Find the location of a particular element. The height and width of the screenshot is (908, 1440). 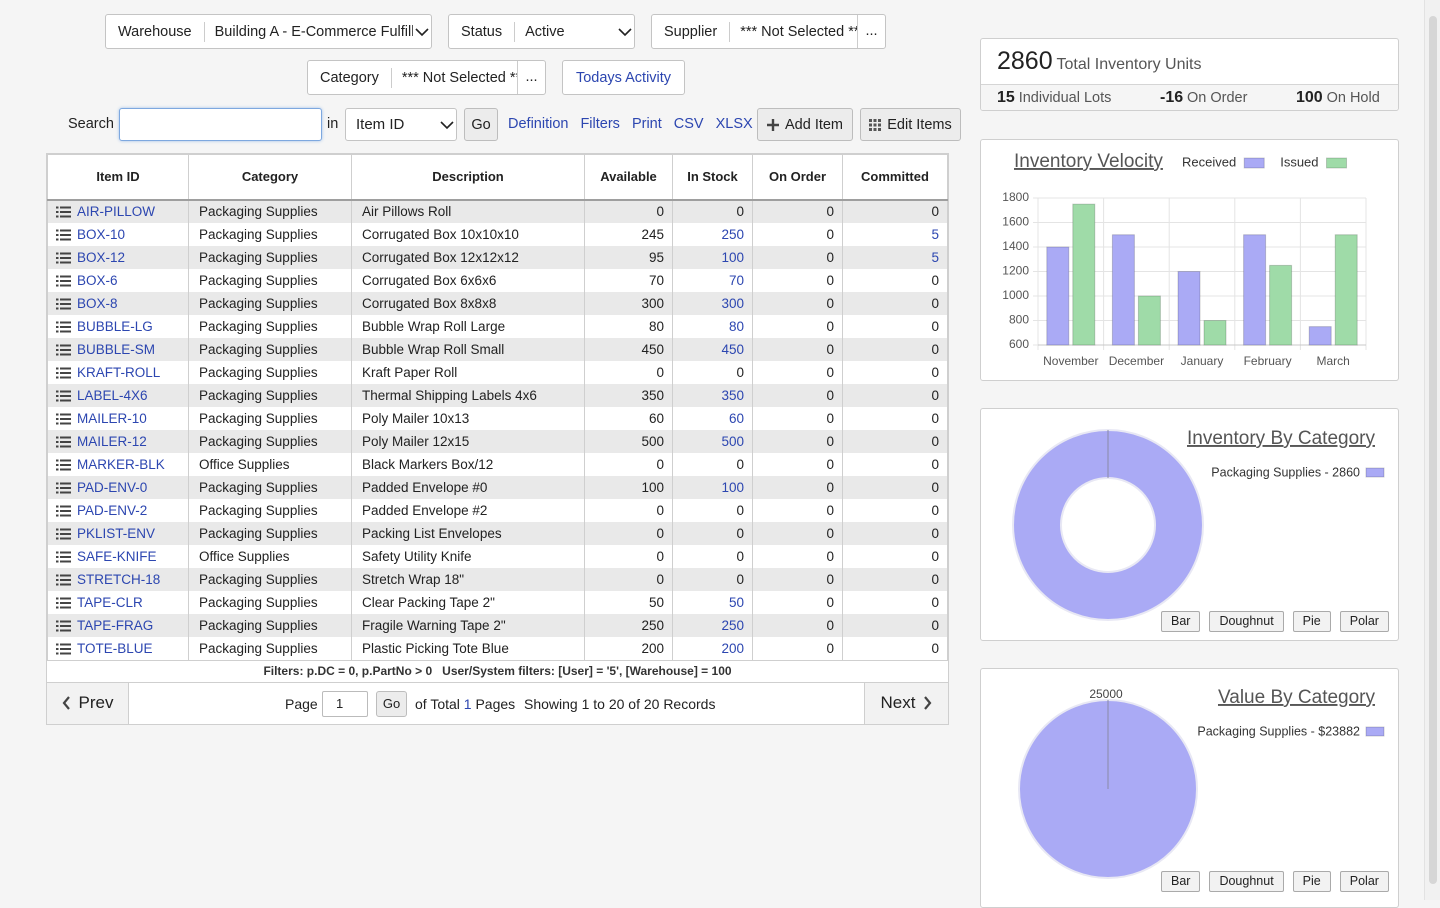

in-label: in is located at coordinates (333, 124).